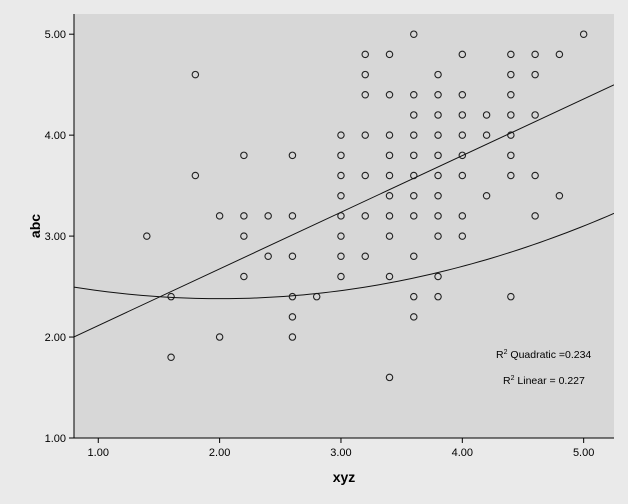 This screenshot has width=628, height=504. Describe the element at coordinates (55, 237) in the screenshot. I see `y-tick-label: 3.00` at that location.